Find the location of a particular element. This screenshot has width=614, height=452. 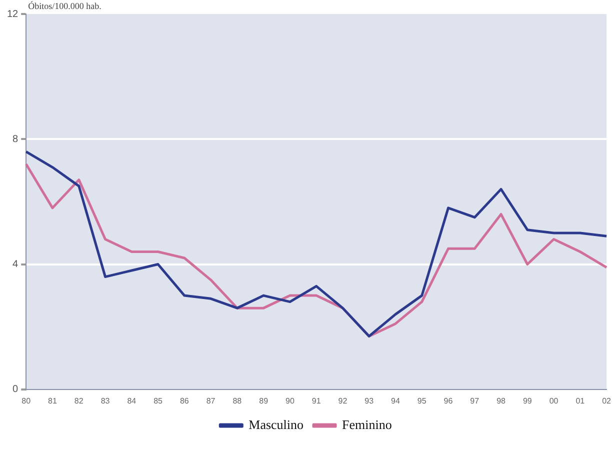

x-tick-label: 99 is located at coordinates (527, 401).